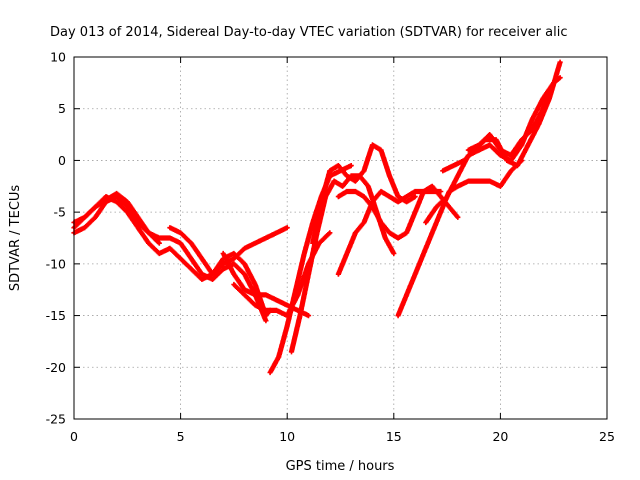 The image size is (640, 480). What do you see at coordinates (58, 57) in the screenshot?
I see `y-tick-label: 10` at bounding box center [58, 57].